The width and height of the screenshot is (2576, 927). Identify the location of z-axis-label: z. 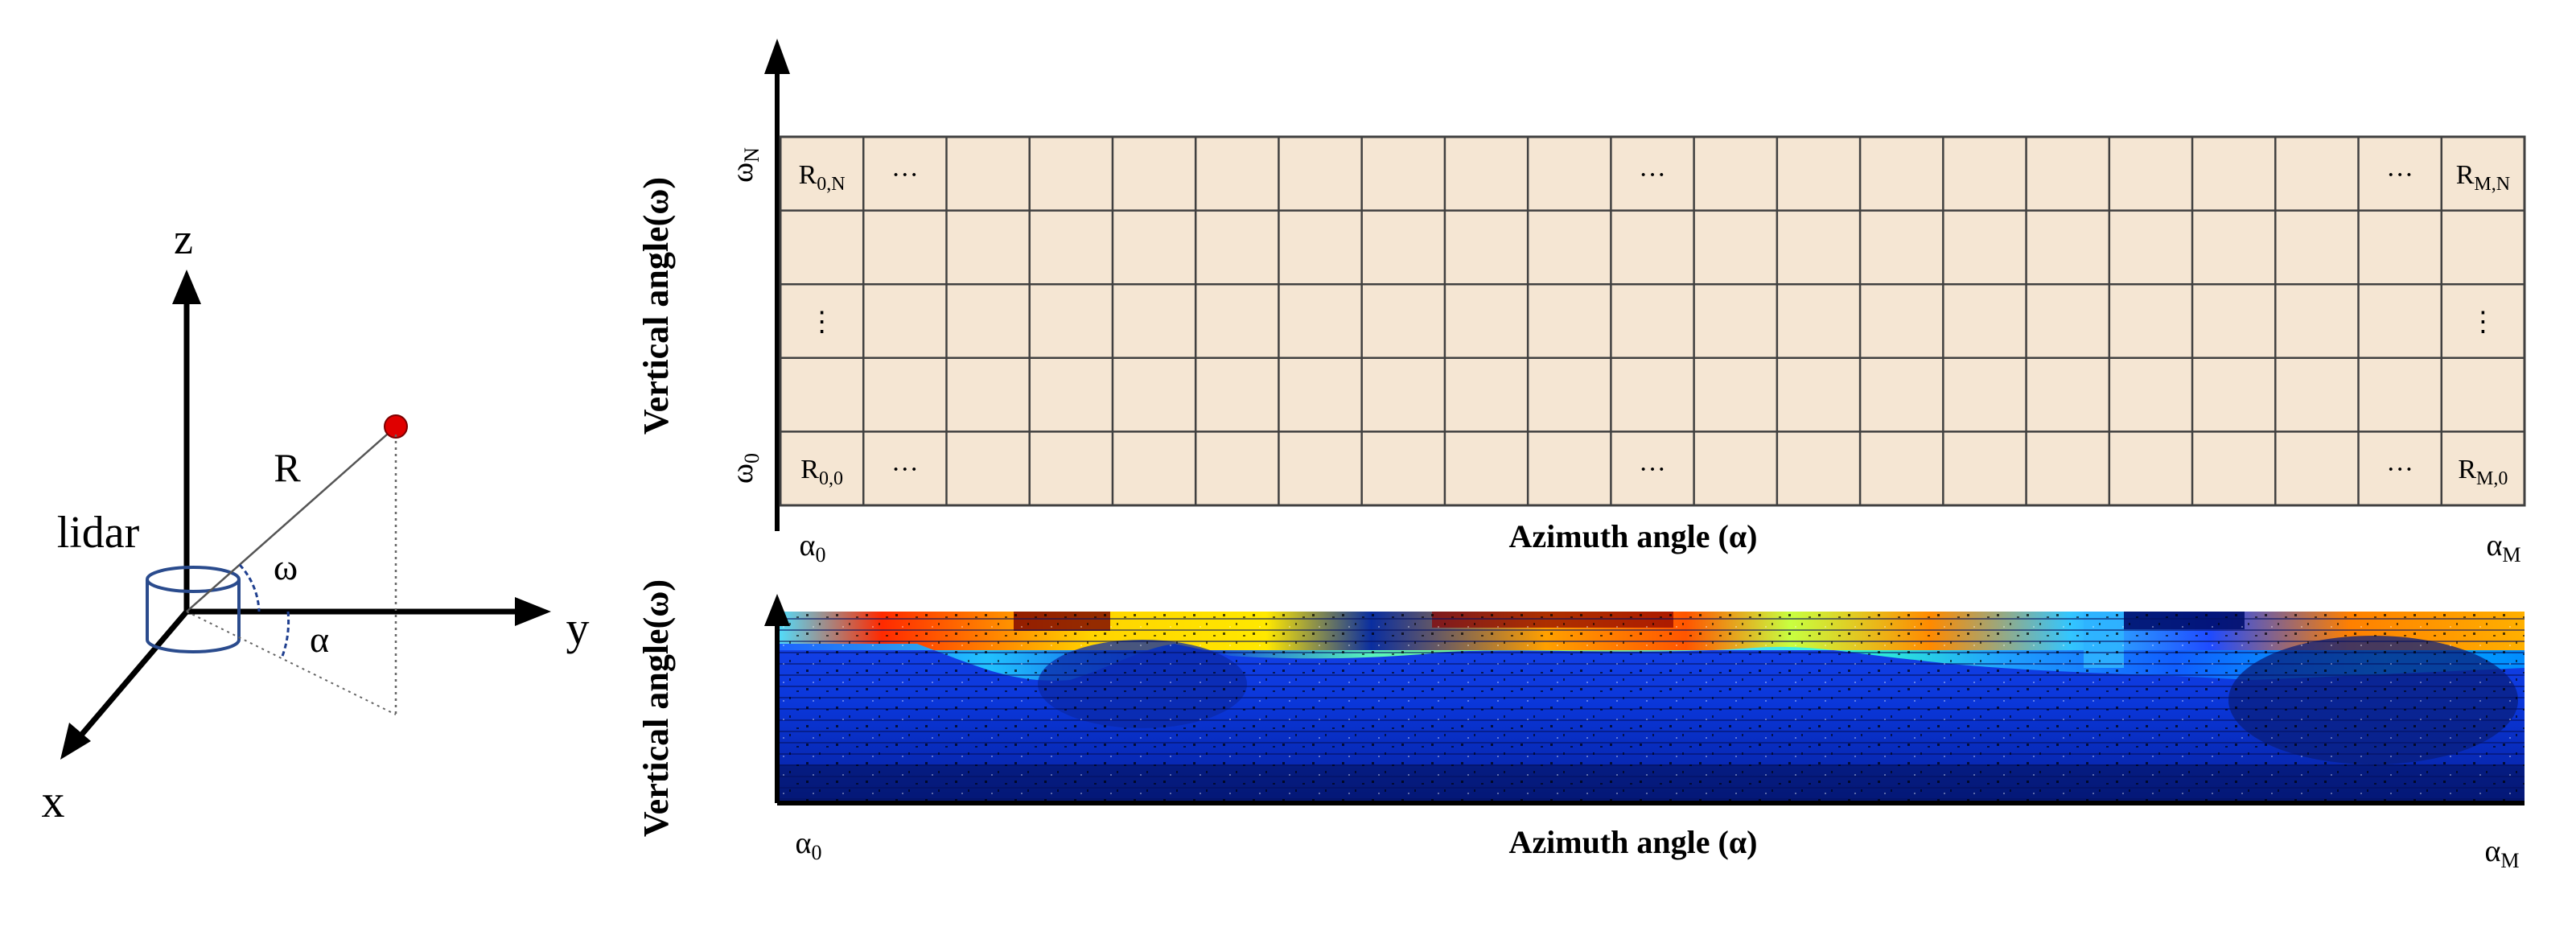
(183, 239).